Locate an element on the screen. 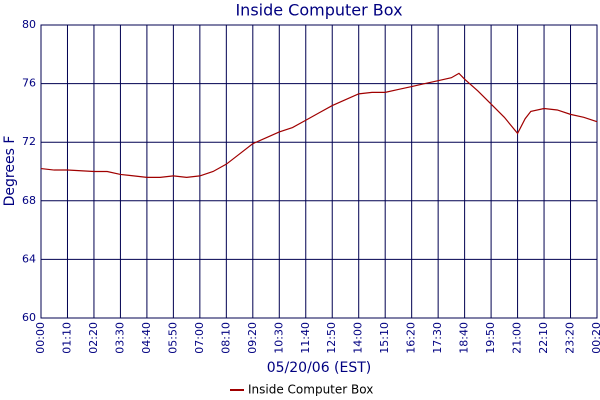 This screenshot has width=600, height=400. x-tick-label: 11:40 is located at coordinates (305, 338).